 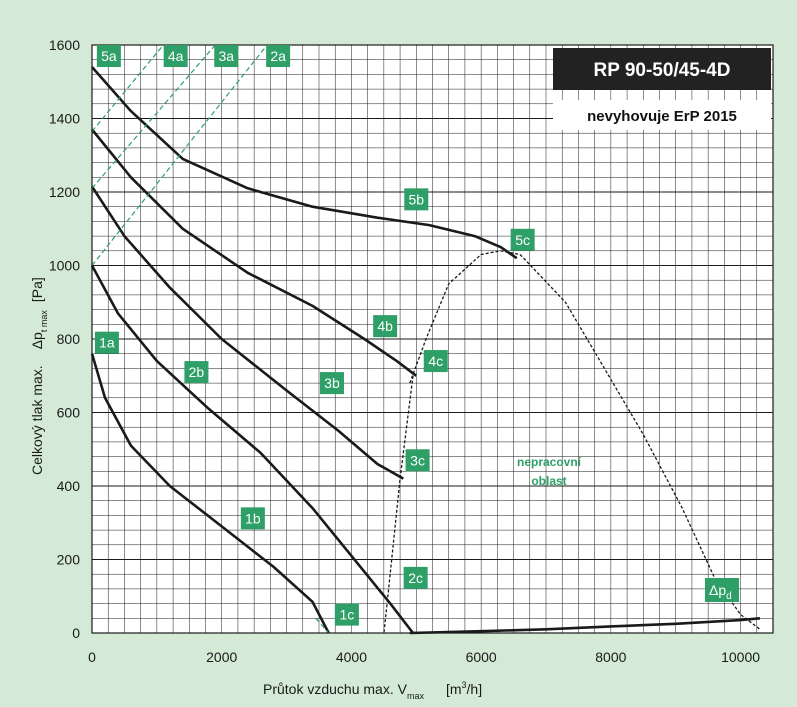 I want to click on curve-tag-5c: 5c, so click(x=522, y=239).